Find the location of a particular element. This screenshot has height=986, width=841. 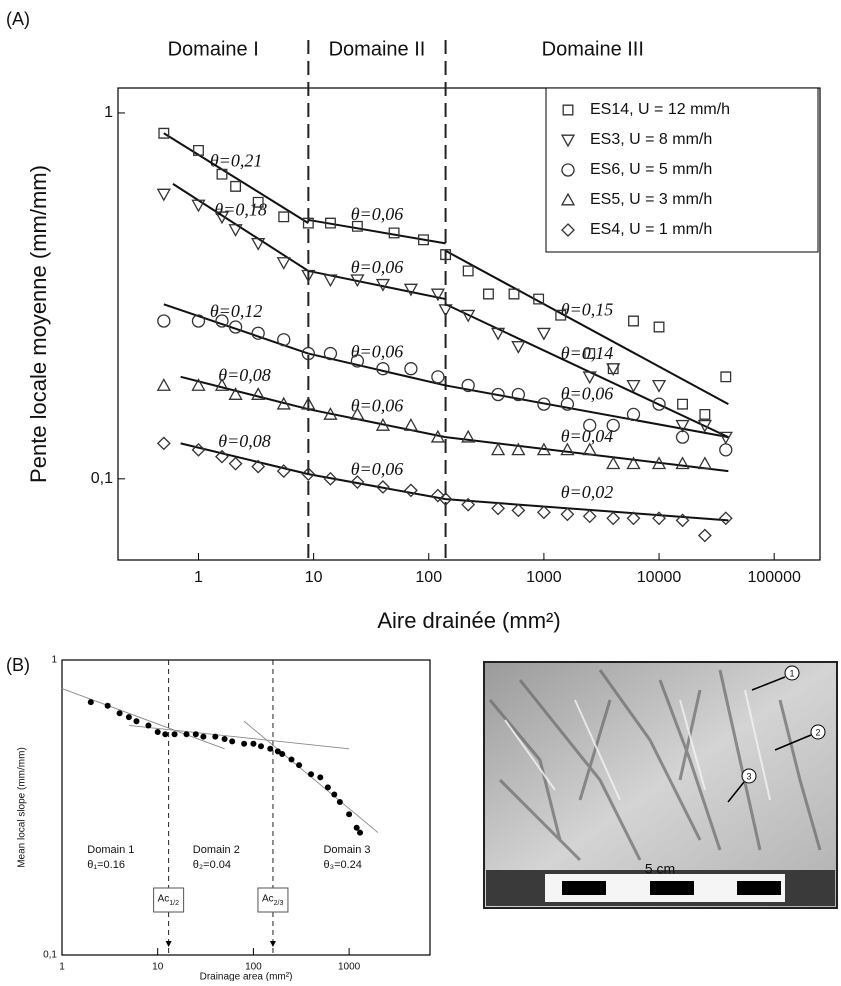

photo-arrow is located at coordinates (736, 792).